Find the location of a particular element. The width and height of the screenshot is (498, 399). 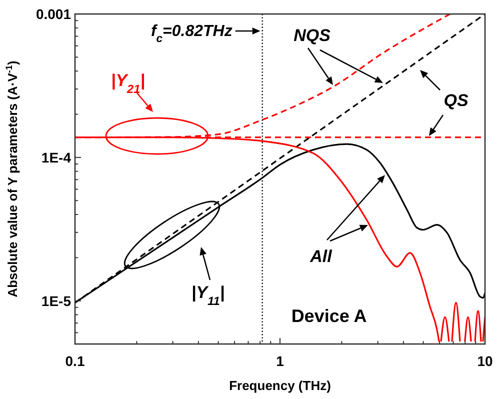

annotation: Device A is located at coordinates (329, 316).